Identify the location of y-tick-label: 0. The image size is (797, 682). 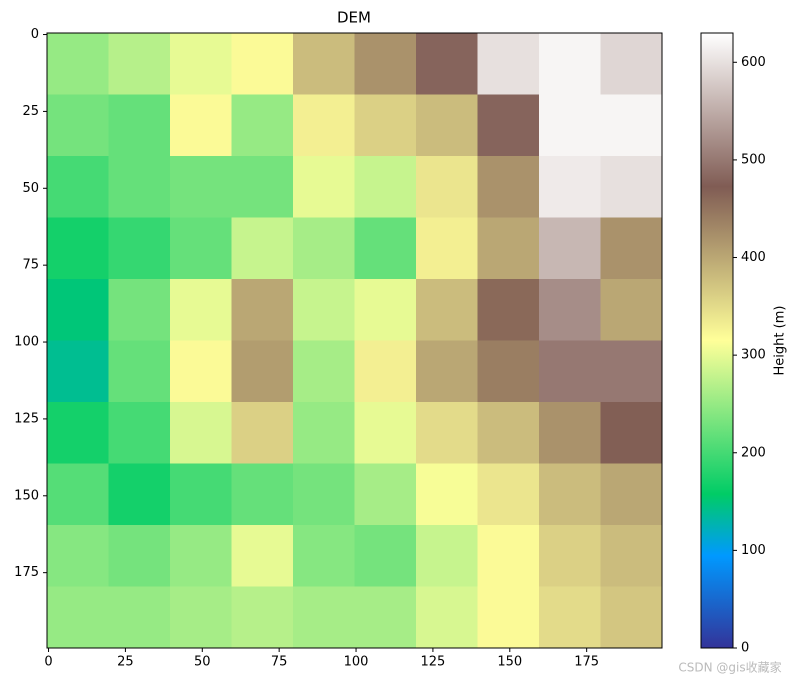
(35, 34).